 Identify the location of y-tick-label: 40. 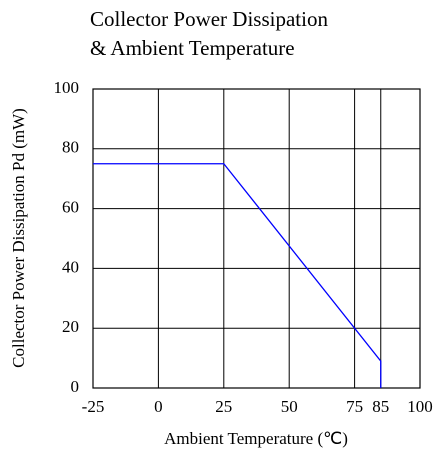
(70, 266).